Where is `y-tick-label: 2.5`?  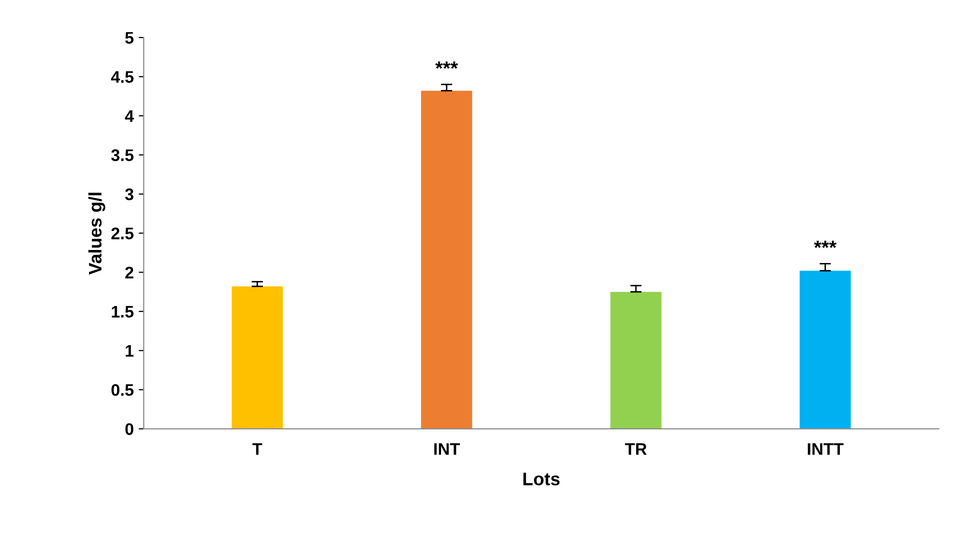
y-tick-label: 2.5 is located at coordinates (122, 234).